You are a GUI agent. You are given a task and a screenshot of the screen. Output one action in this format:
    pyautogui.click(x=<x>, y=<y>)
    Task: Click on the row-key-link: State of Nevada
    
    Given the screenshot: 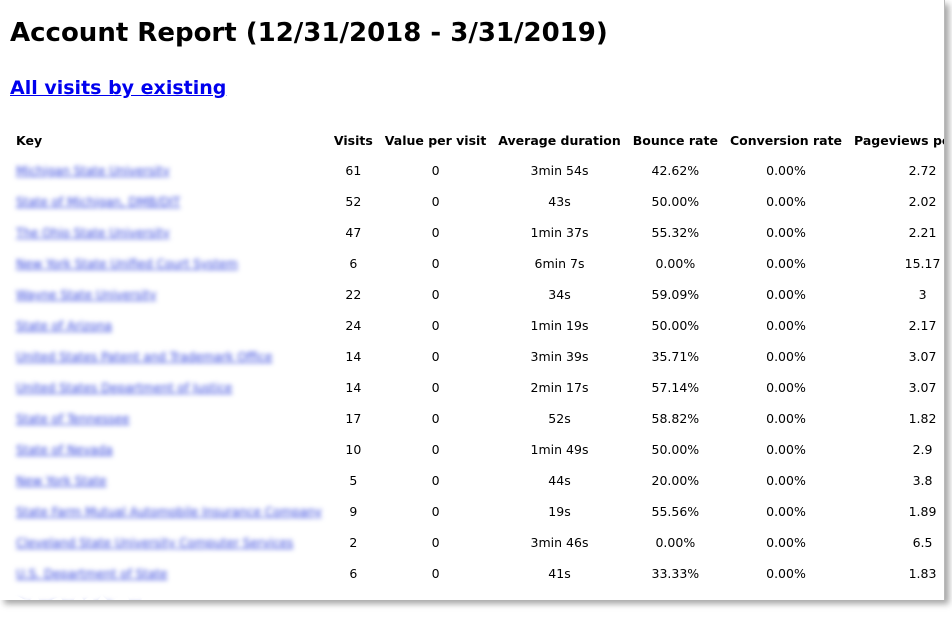 What is the action you would take?
    pyautogui.click(x=64, y=450)
    